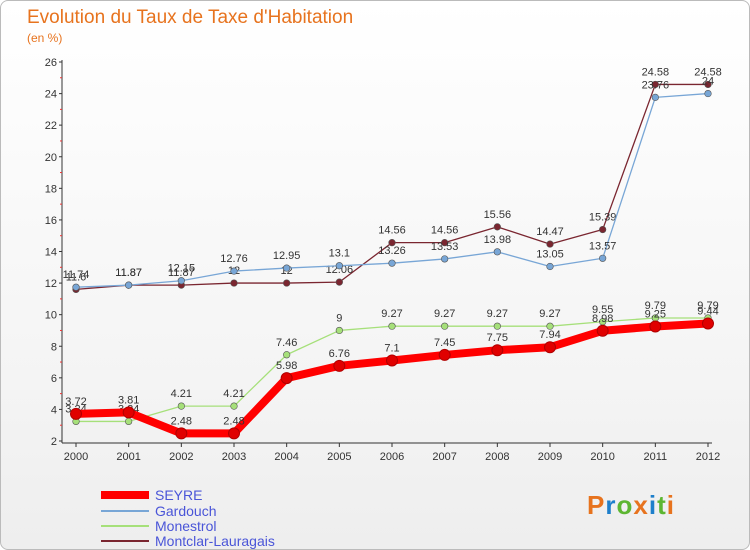 This screenshot has height=550, width=750. Describe the element at coordinates (45, 38) in the screenshot. I see `chart-subtitle: (en %)` at that location.